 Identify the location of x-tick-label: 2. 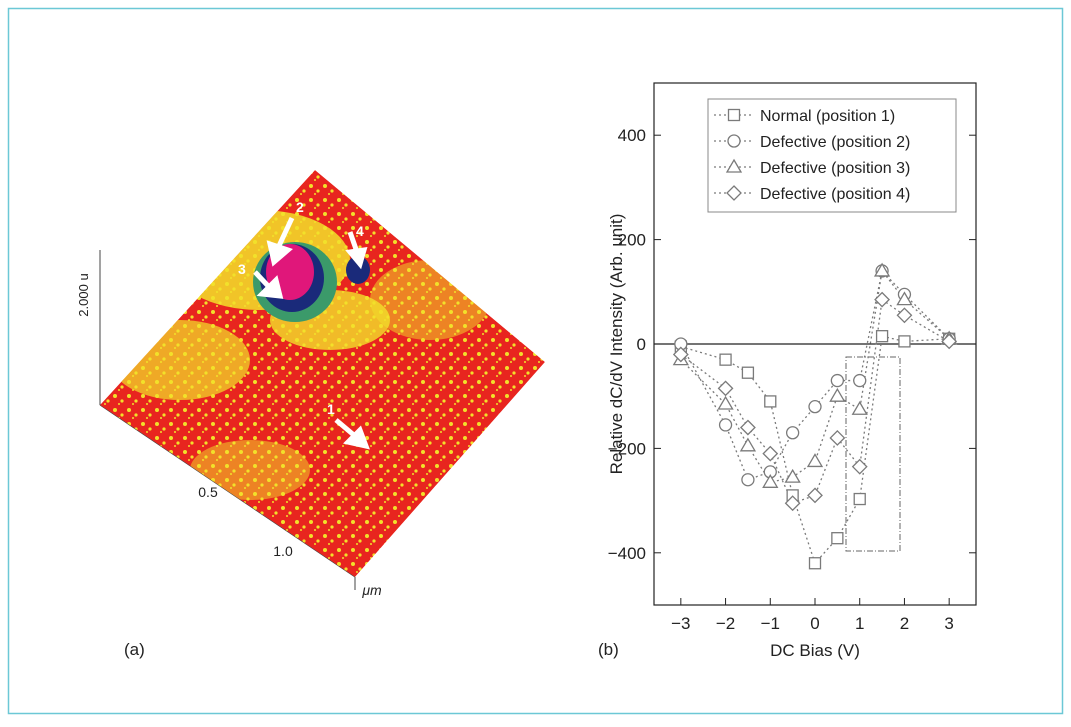
(904, 623).